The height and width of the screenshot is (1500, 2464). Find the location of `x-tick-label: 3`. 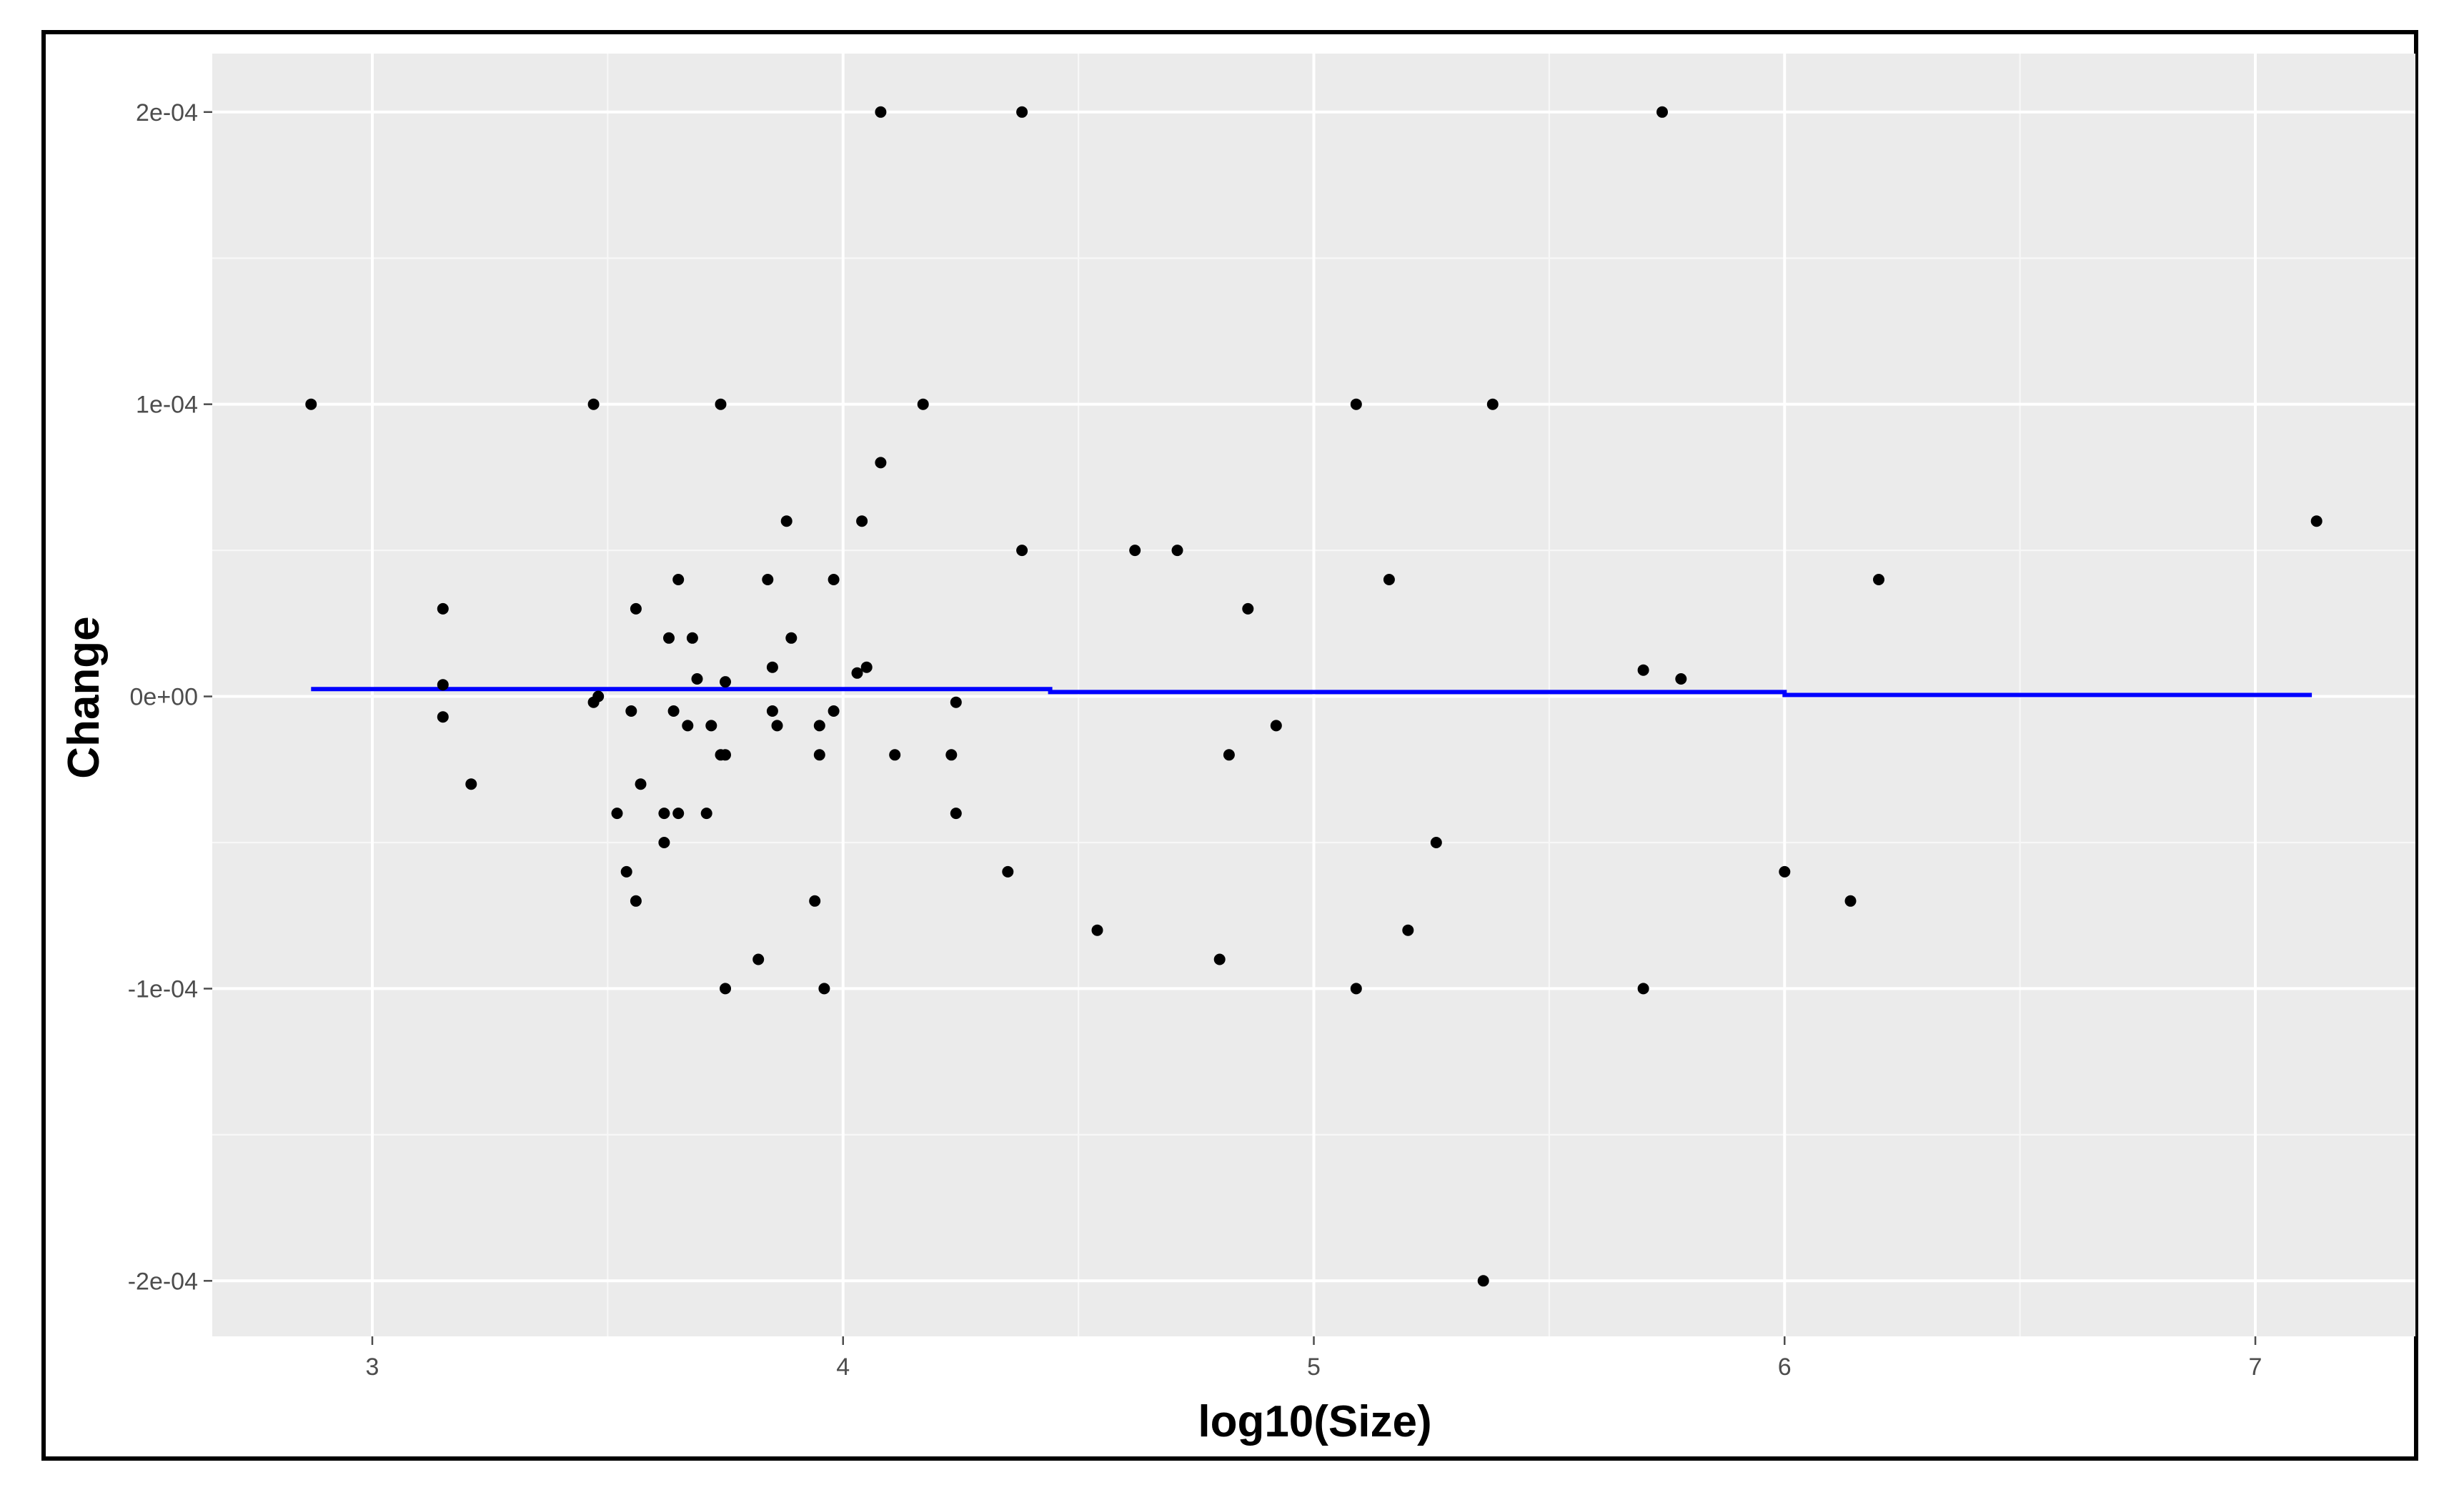

x-tick-label: 3 is located at coordinates (372, 1367).